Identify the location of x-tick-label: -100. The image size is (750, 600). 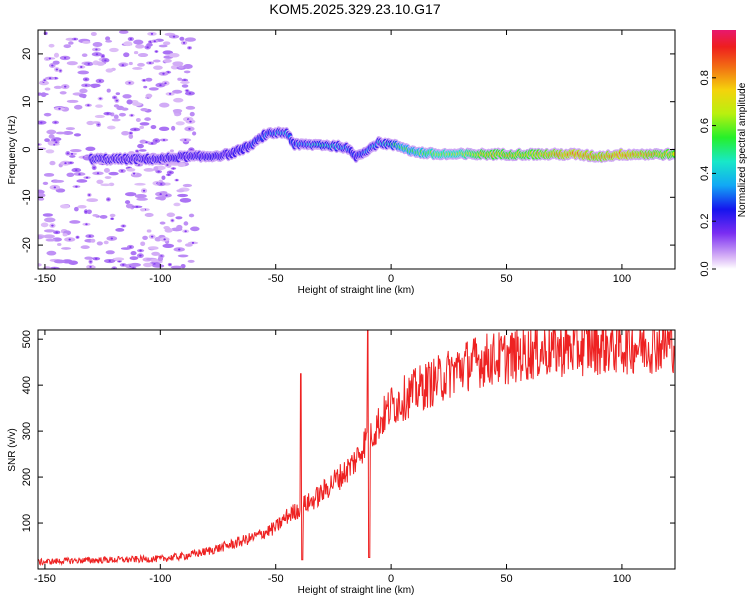
(160, 579).